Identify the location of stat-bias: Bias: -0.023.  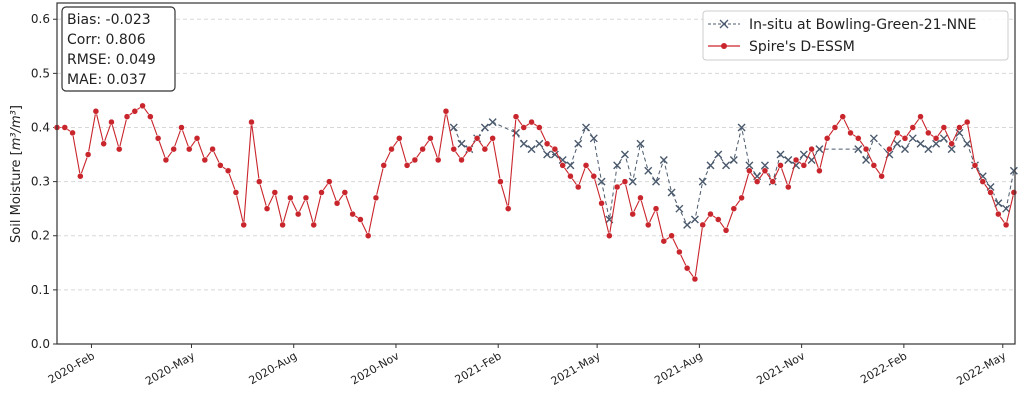
(109, 20).